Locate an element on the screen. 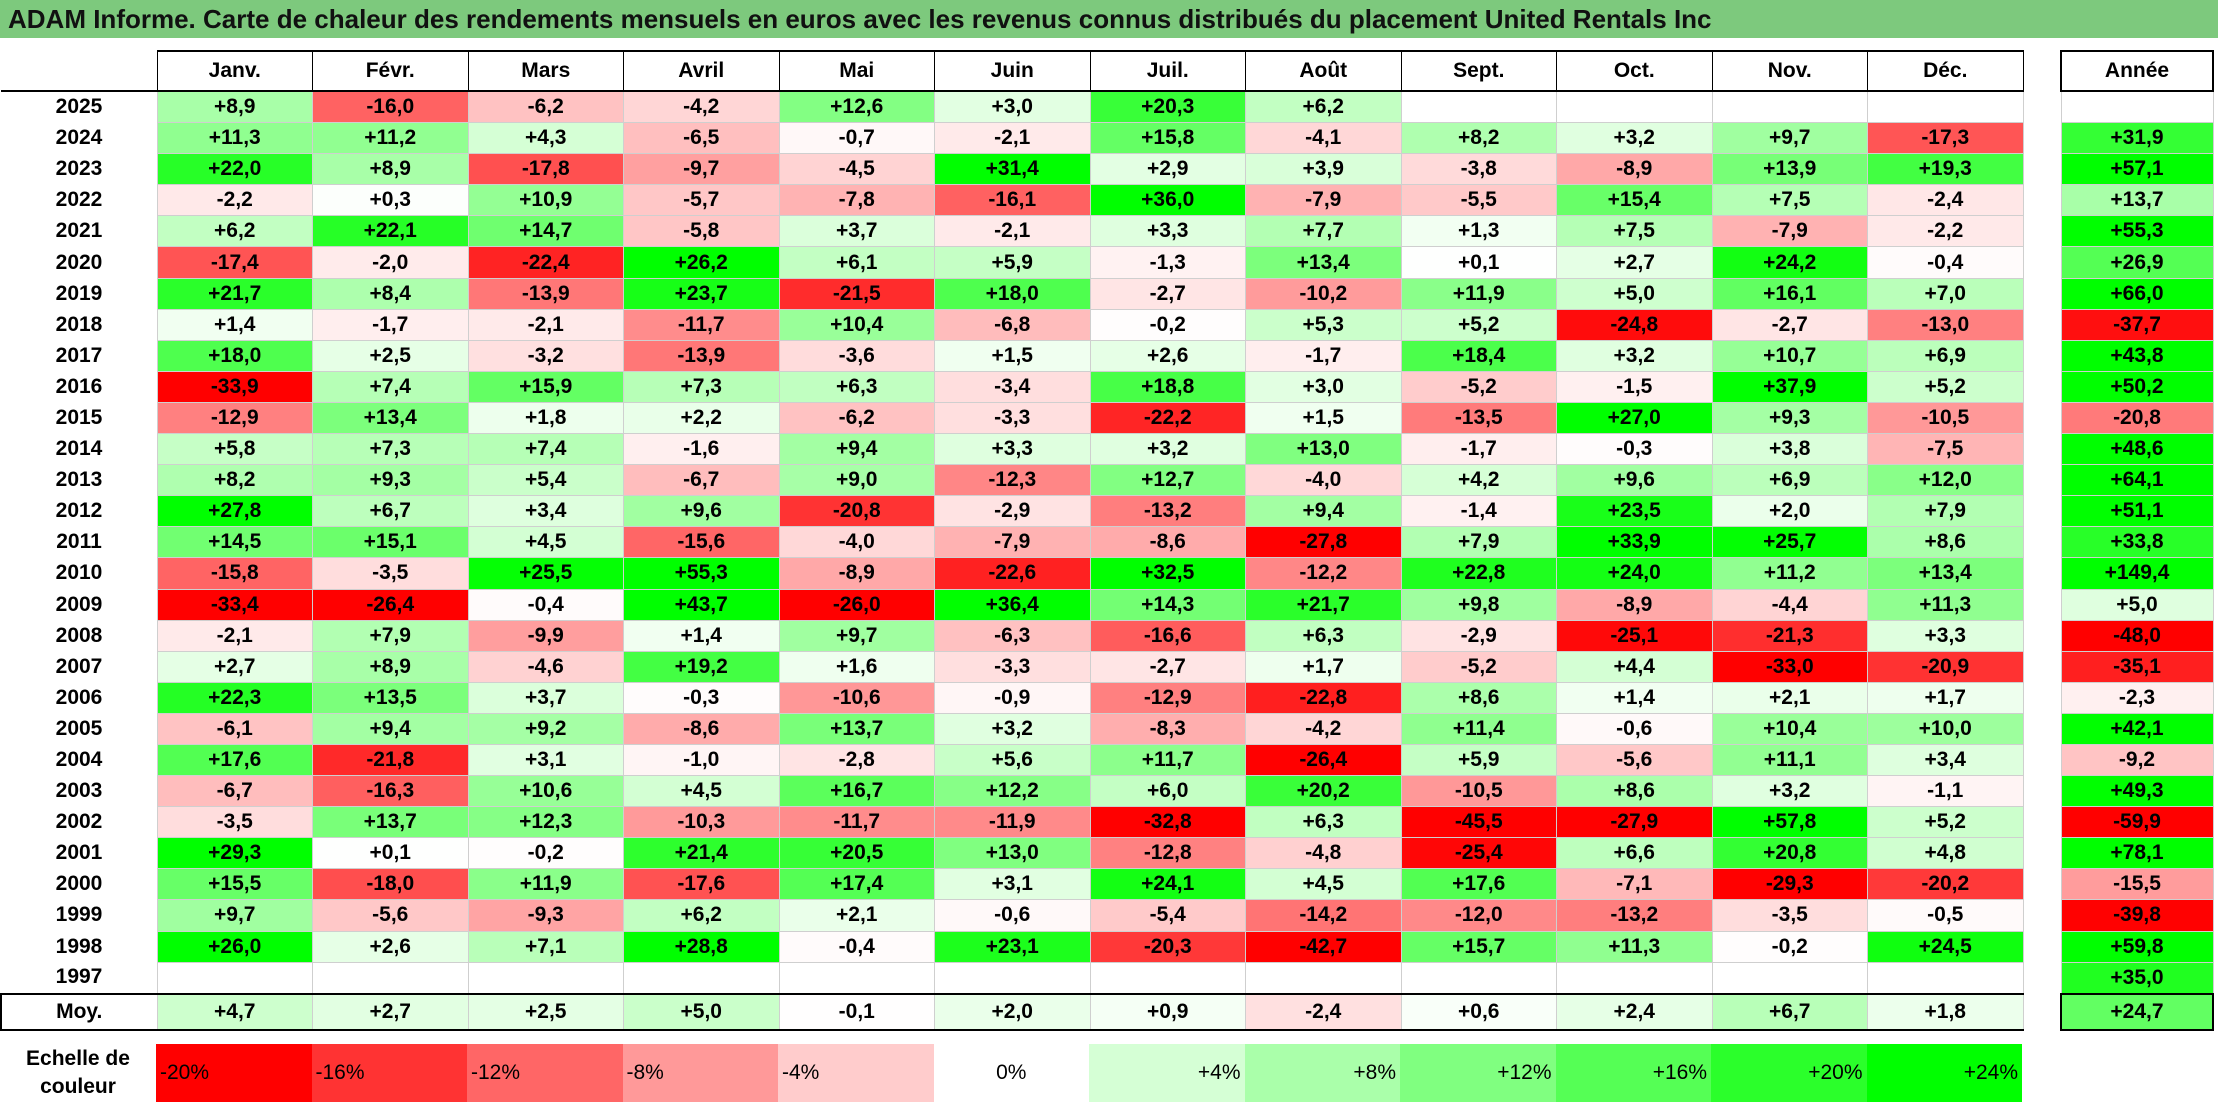 The width and height of the screenshot is (2218, 1106). heatmap-cell: +13,4 is located at coordinates (1945, 573).